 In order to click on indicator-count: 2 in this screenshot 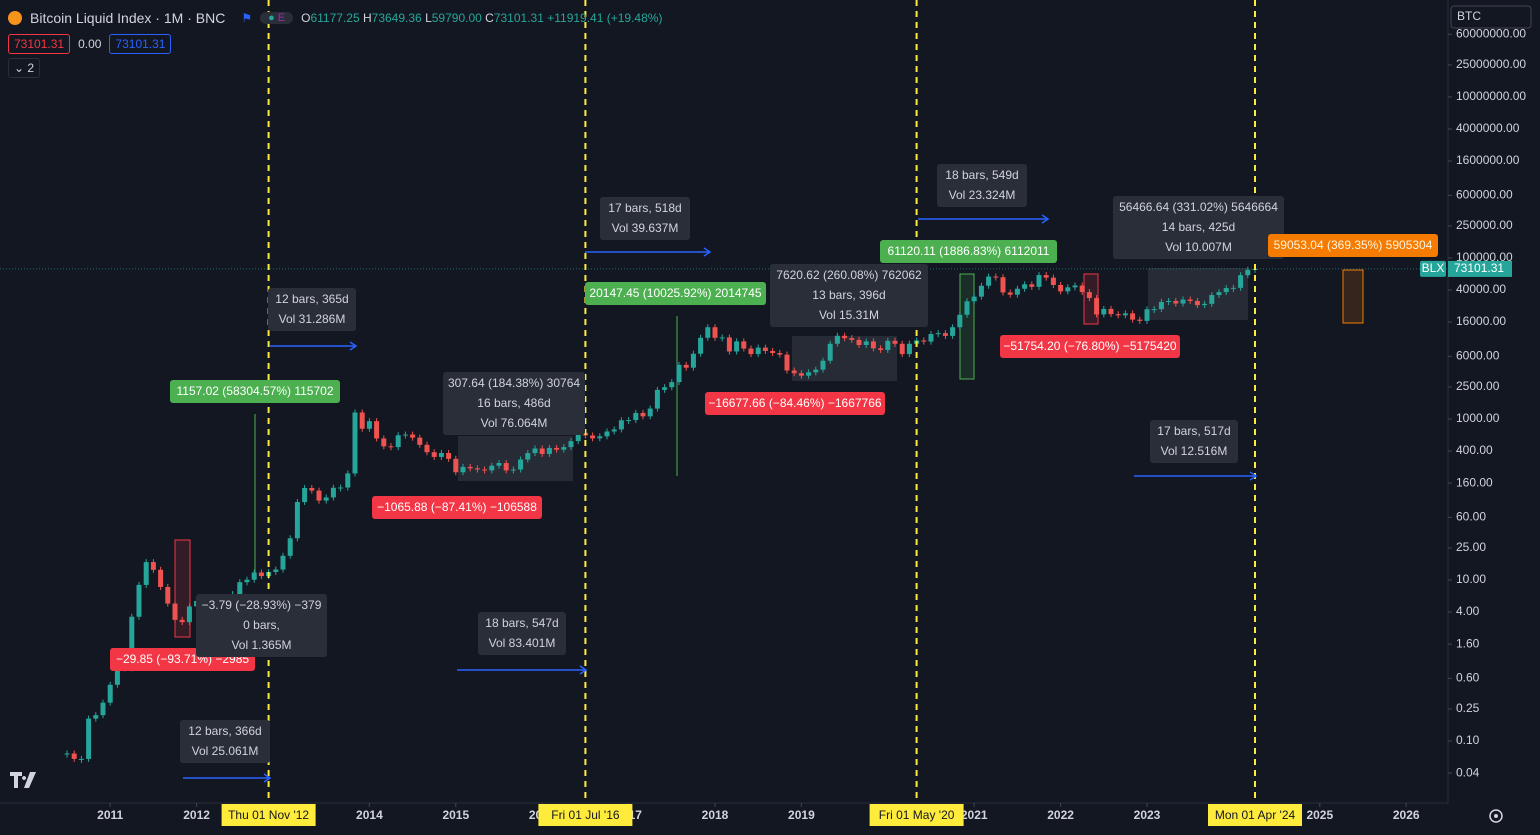, I will do `click(31, 68)`.